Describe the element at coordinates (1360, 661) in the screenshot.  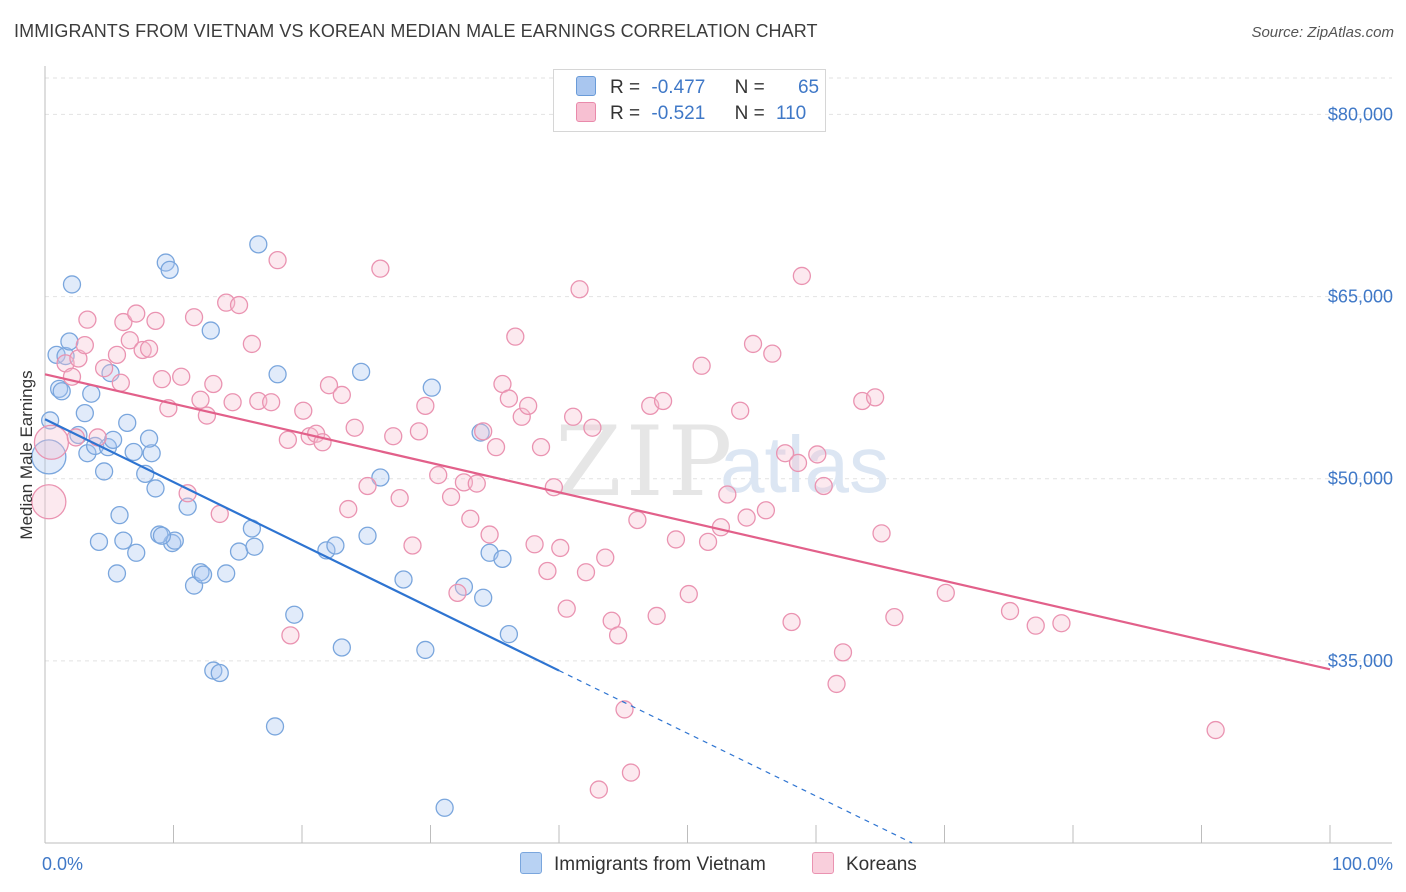
I see `y-tick-label: $35,000` at that location.